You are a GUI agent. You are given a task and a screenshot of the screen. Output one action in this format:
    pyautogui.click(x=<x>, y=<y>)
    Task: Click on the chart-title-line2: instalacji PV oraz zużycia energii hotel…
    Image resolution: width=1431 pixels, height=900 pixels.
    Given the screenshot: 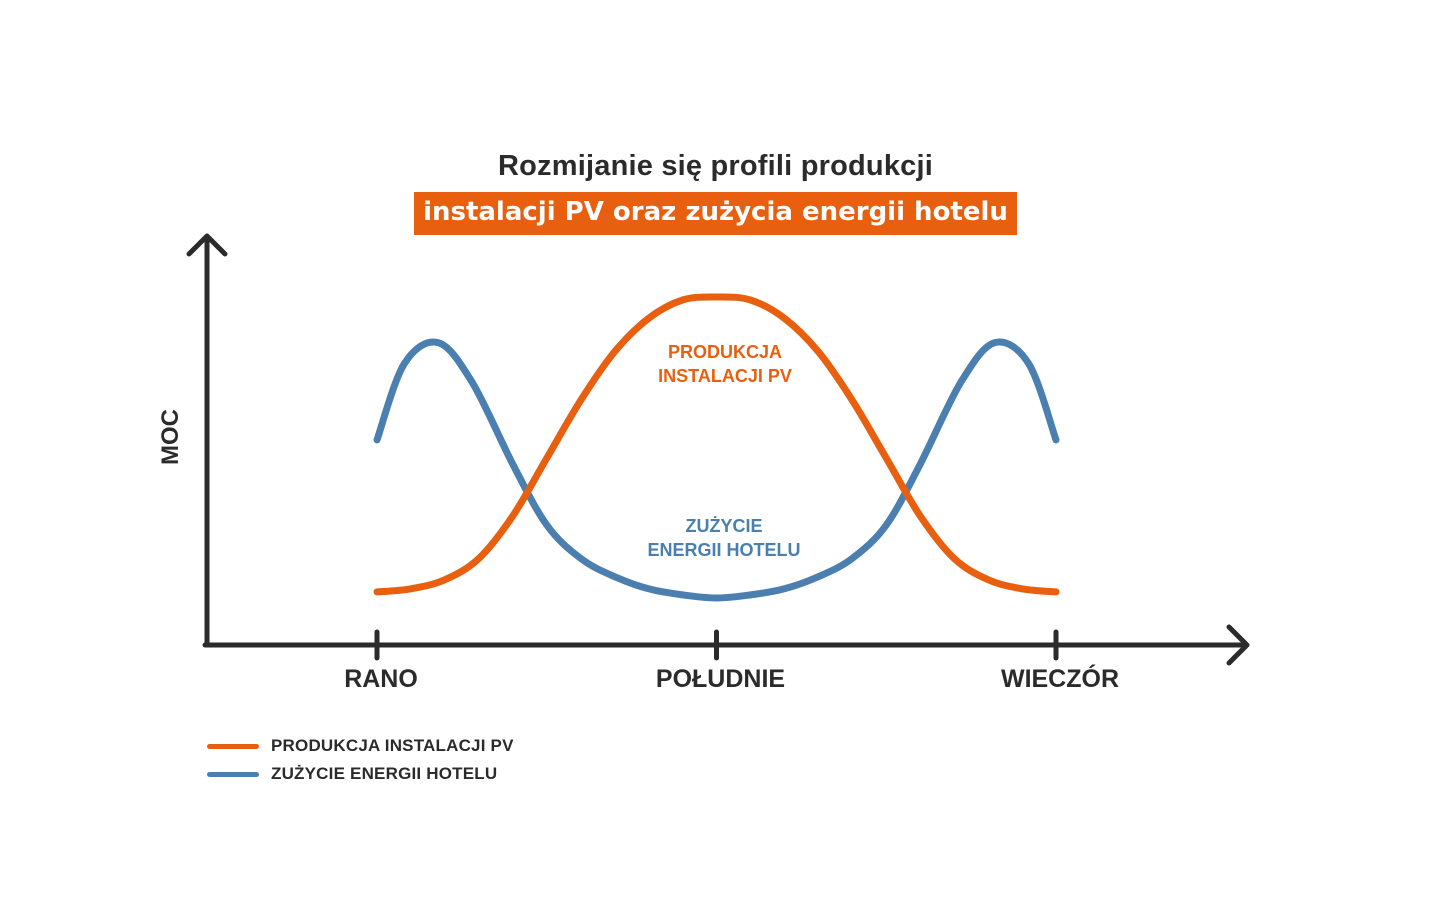 What is the action you would take?
    pyautogui.click(x=715, y=213)
    